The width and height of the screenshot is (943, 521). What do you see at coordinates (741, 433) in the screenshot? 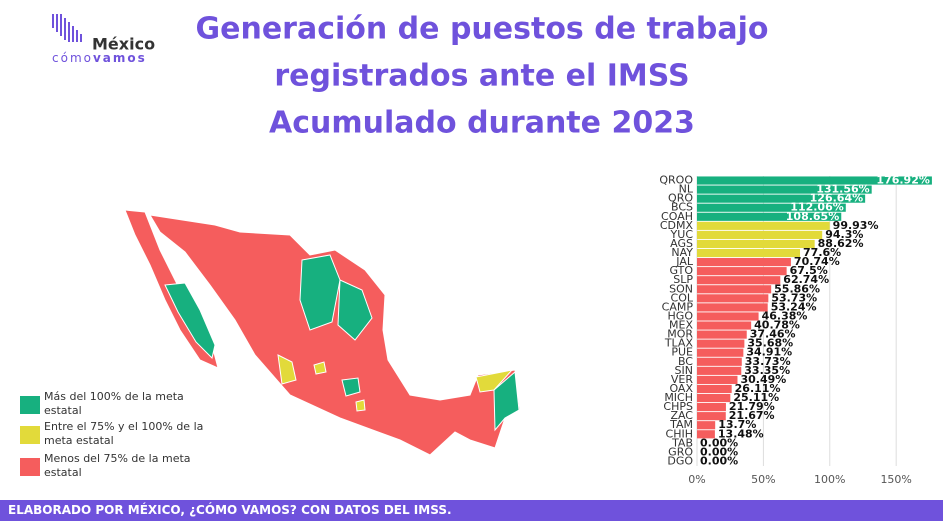
I see `value-label: 13.48%` at bounding box center [741, 433].